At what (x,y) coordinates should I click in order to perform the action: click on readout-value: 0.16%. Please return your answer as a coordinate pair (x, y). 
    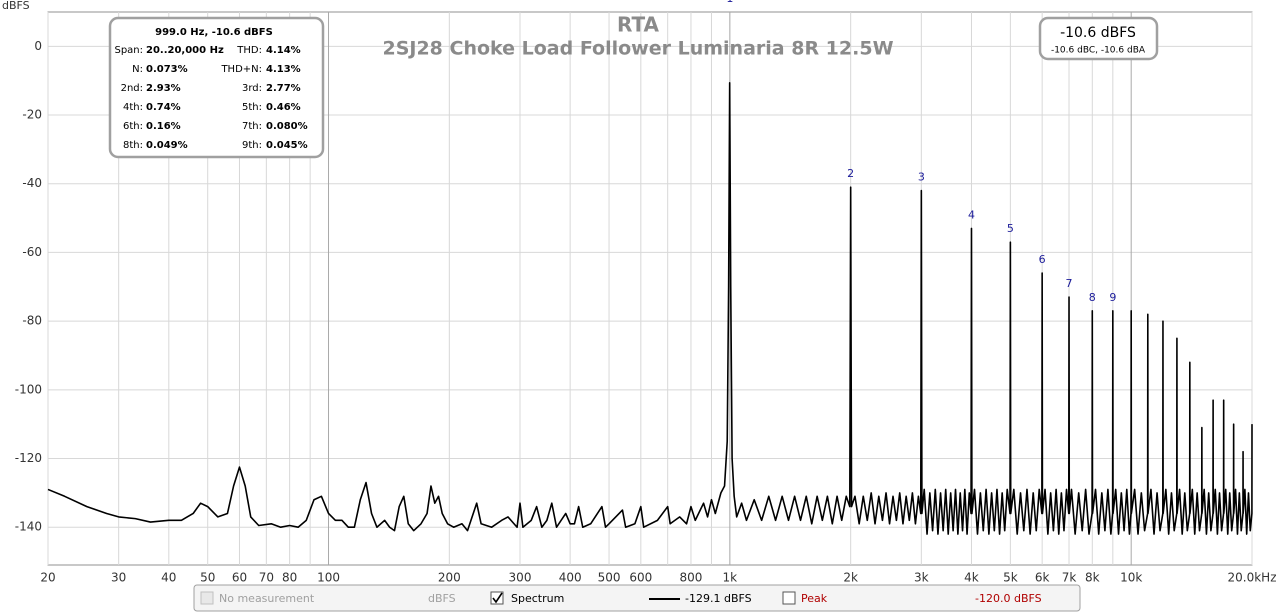
    Looking at the image, I should click on (163, 126).